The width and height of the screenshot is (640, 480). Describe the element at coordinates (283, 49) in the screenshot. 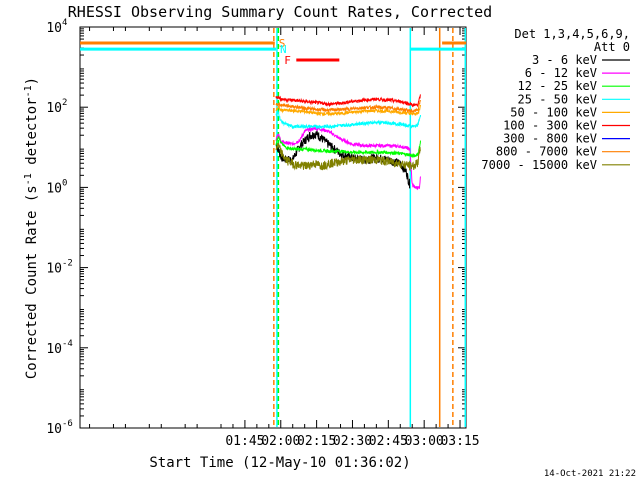

I see `flag-label: N` at that location.